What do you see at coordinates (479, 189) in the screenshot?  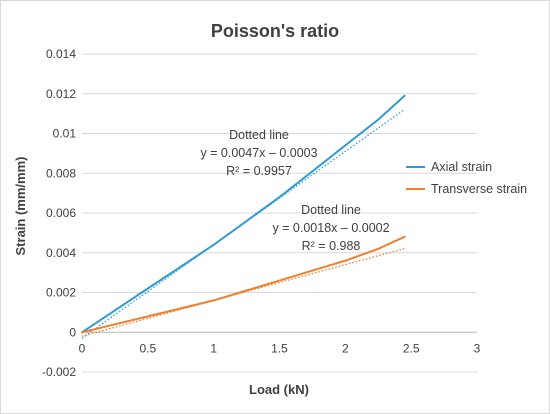 I see `legend-transverse-label: Transverse strain` at bounding box center [479, 189].